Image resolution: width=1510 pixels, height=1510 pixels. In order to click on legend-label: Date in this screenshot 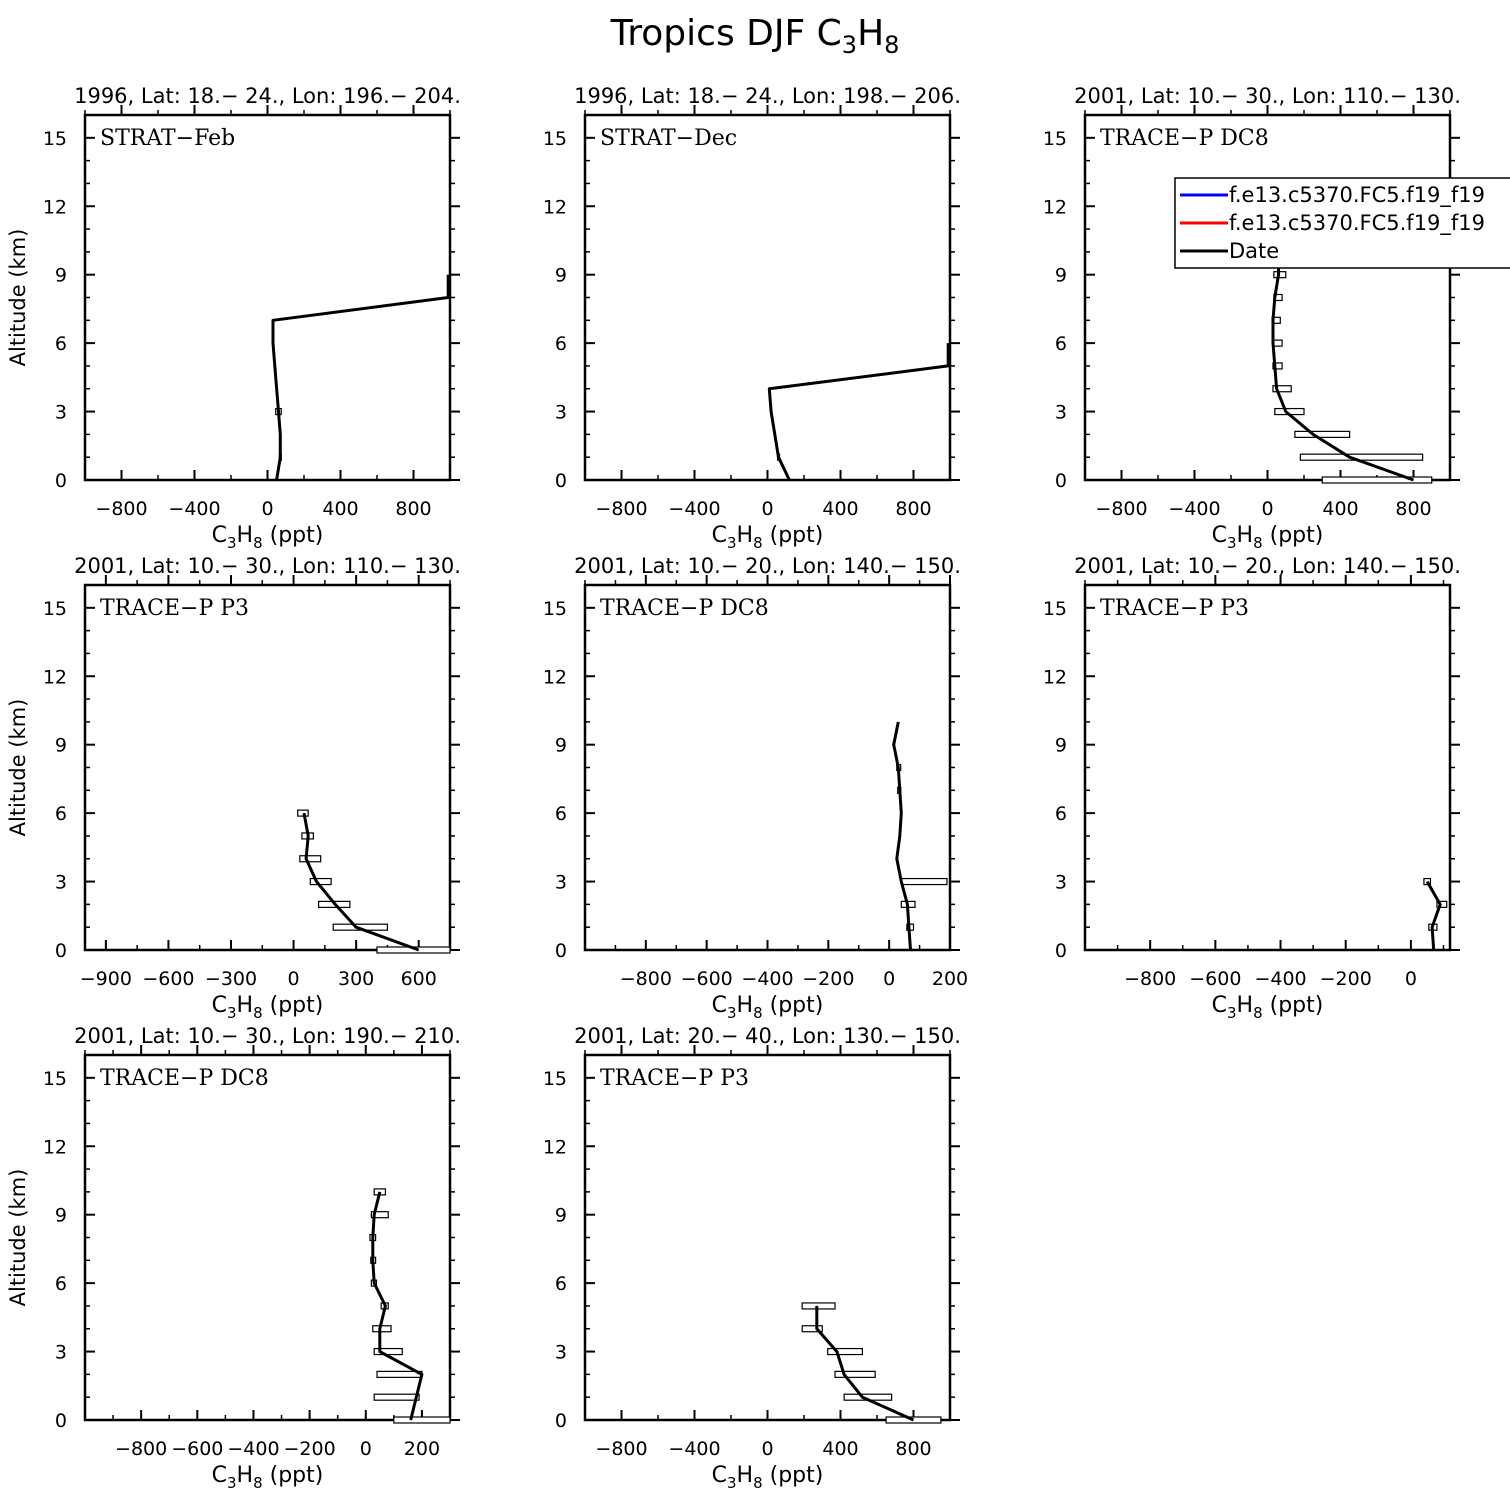, I will do `click(1254, 251)`.